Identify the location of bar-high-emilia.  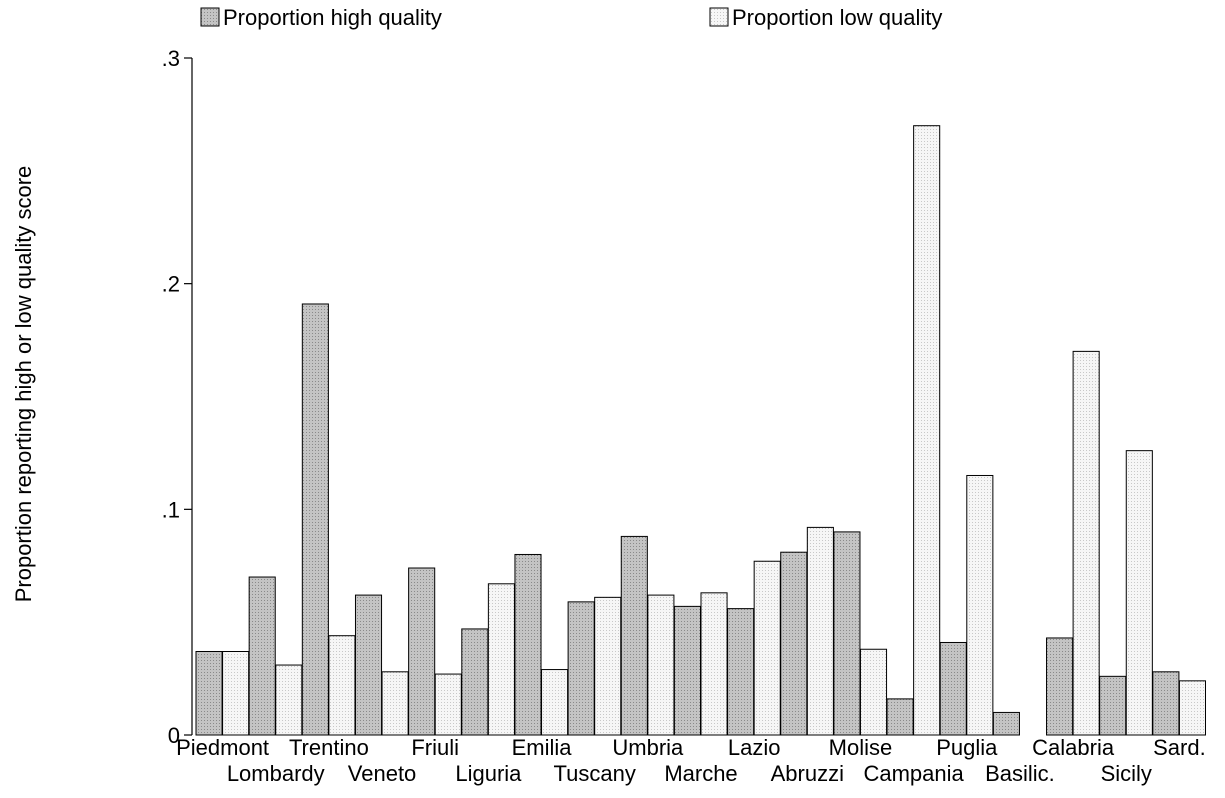
(528, 644).